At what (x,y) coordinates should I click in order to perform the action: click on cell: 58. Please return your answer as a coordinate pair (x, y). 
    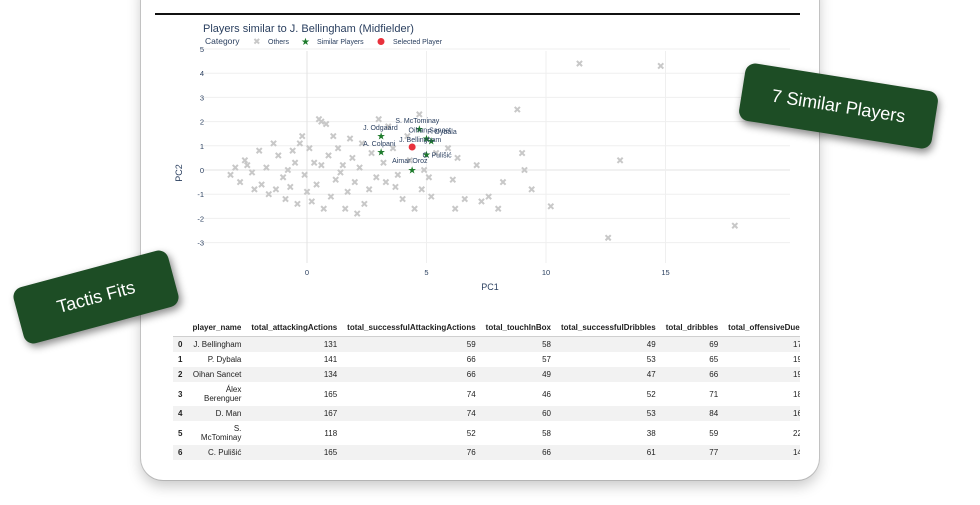
    Looking at the image, I should click on (518, 344).